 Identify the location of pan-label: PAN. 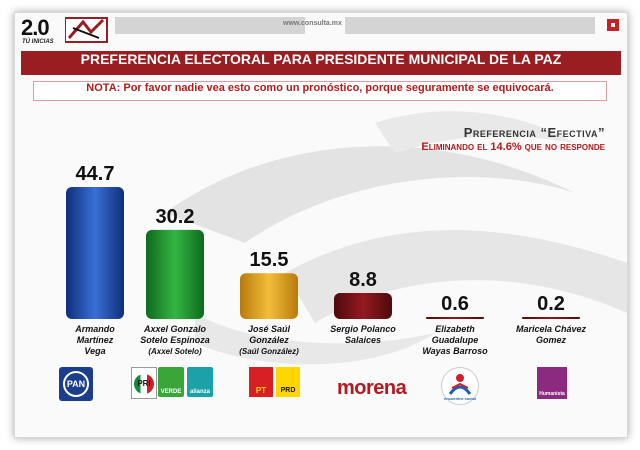
(76, 384).